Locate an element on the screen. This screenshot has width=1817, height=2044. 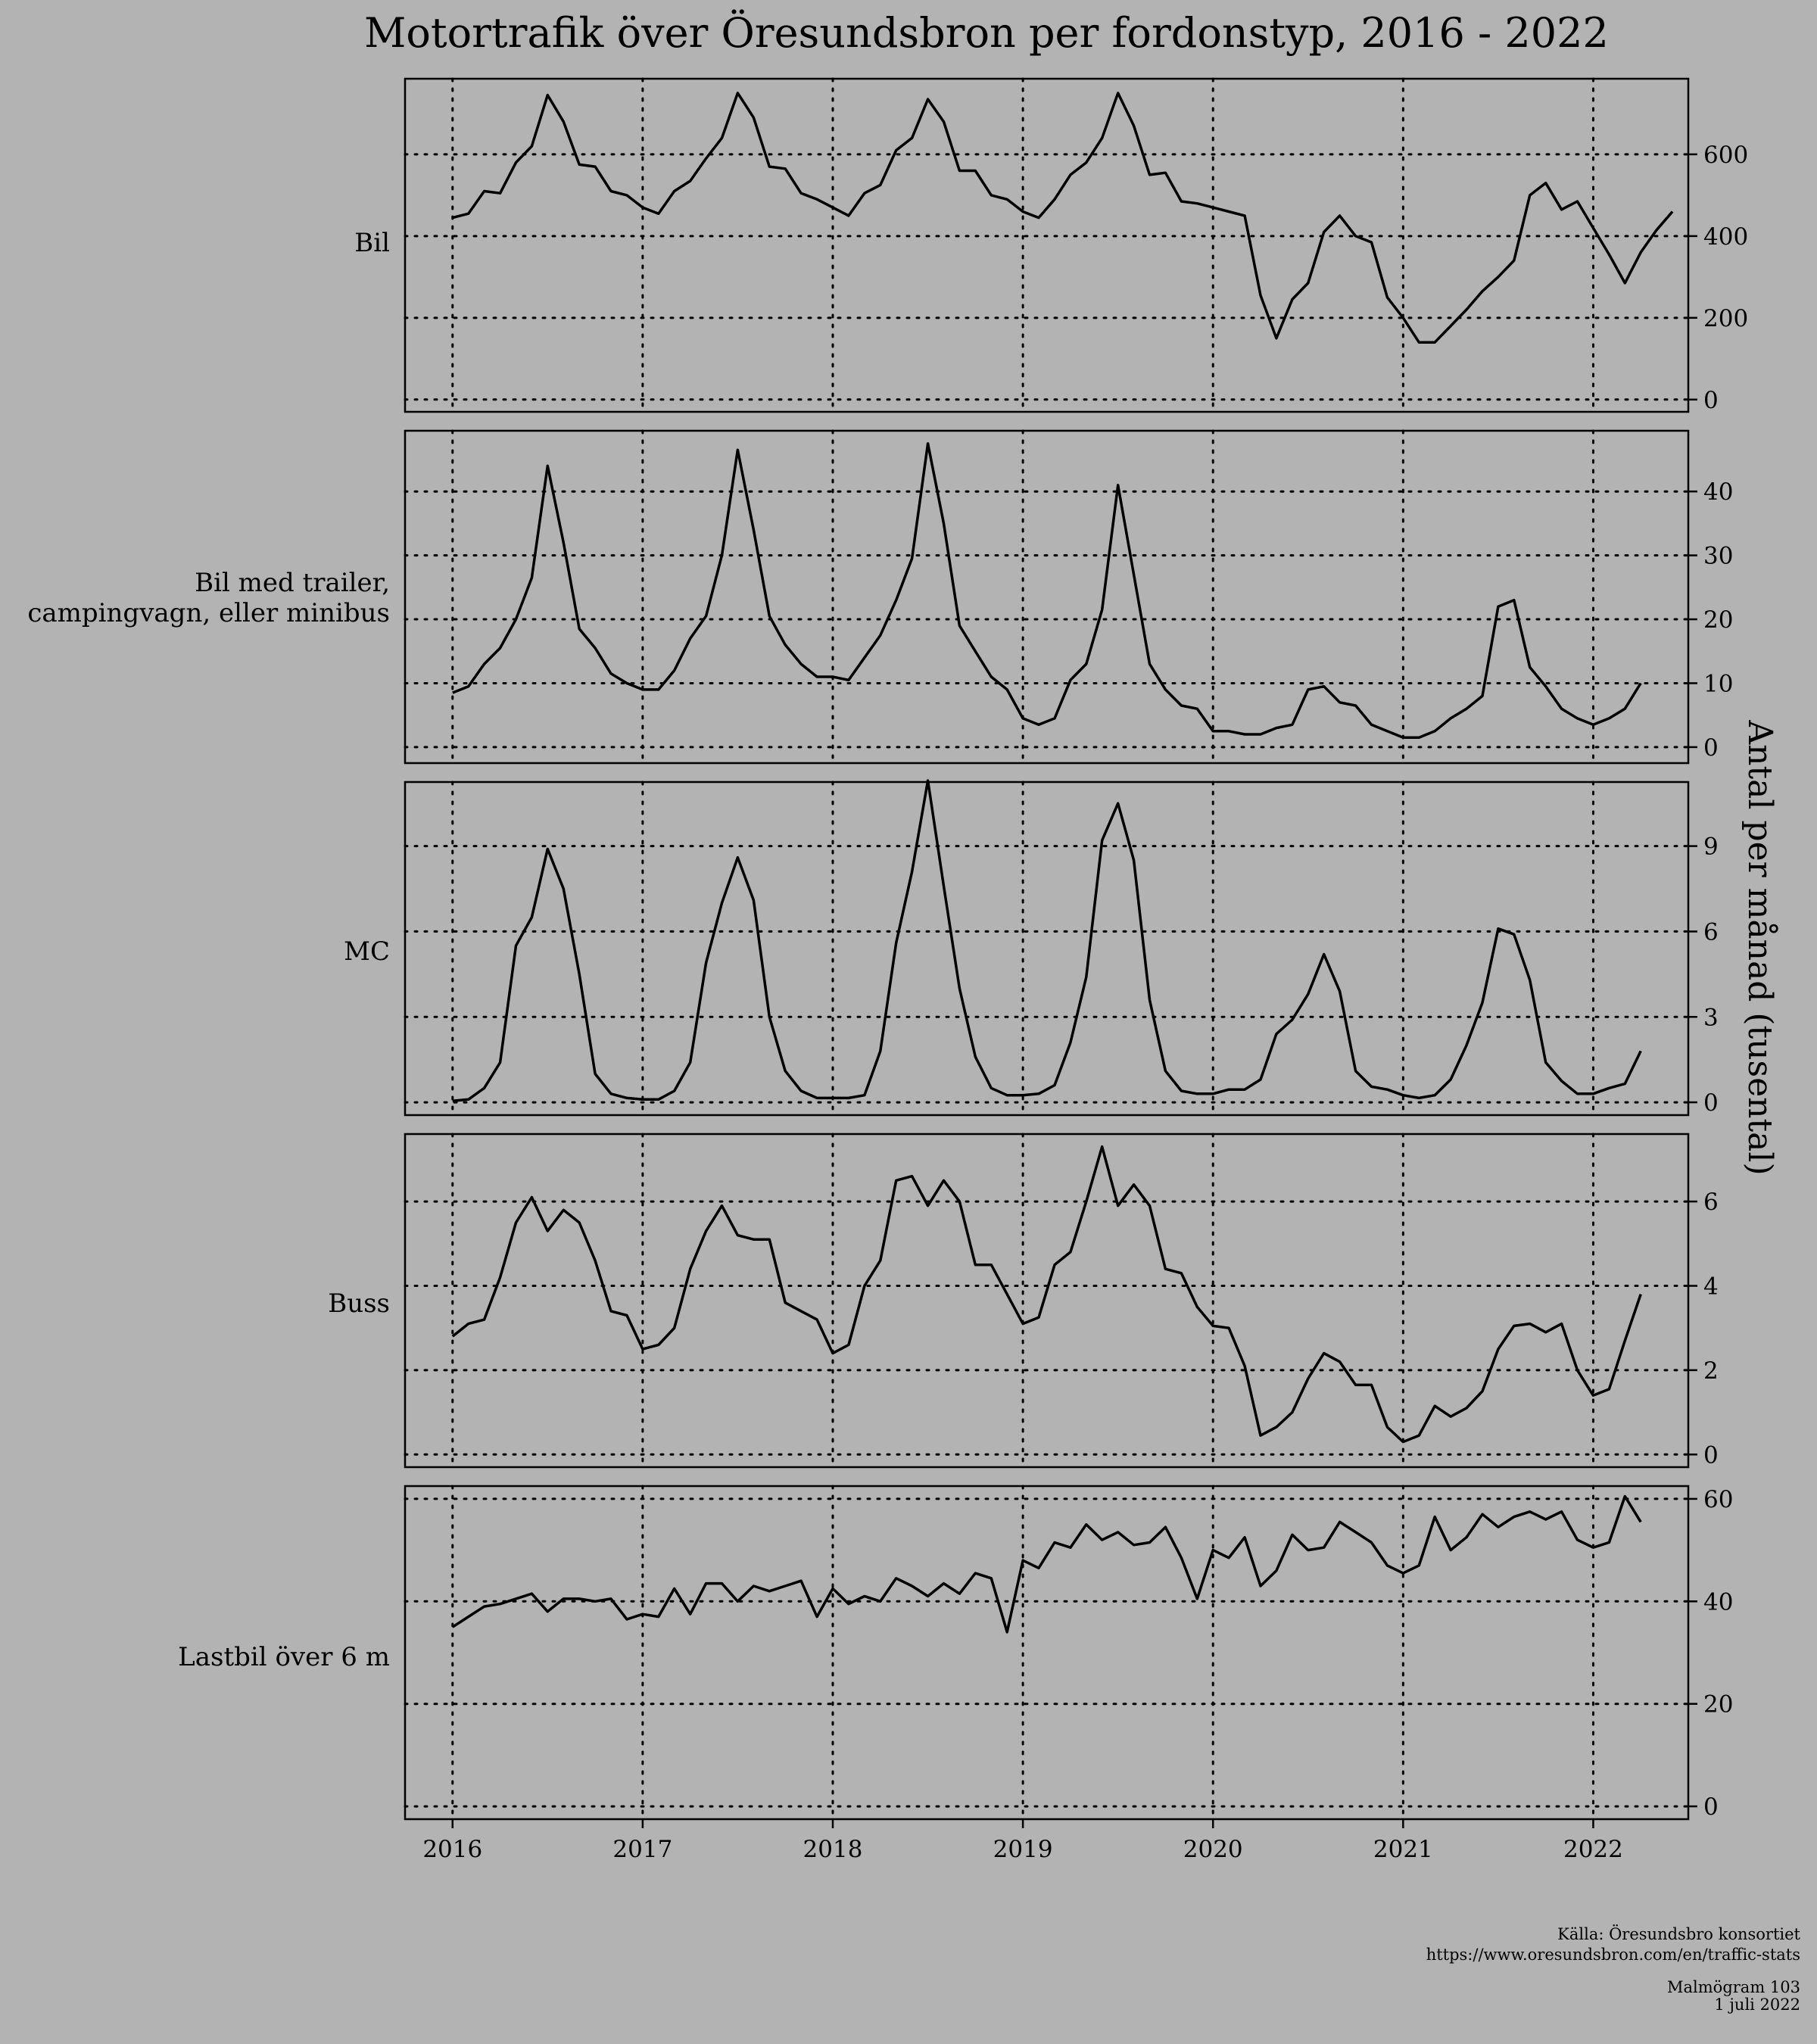
y-tick-label: 3 is located at coordinates (1711, 1017).